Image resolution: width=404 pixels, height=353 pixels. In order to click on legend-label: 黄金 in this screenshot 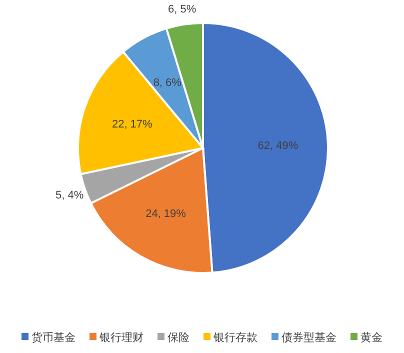, I will do `click(371, 337)`.